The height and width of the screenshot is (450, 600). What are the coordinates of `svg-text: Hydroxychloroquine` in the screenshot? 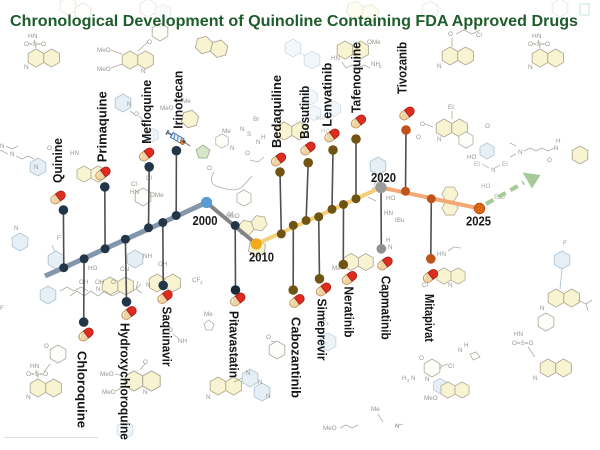 It's located at (125, 381).